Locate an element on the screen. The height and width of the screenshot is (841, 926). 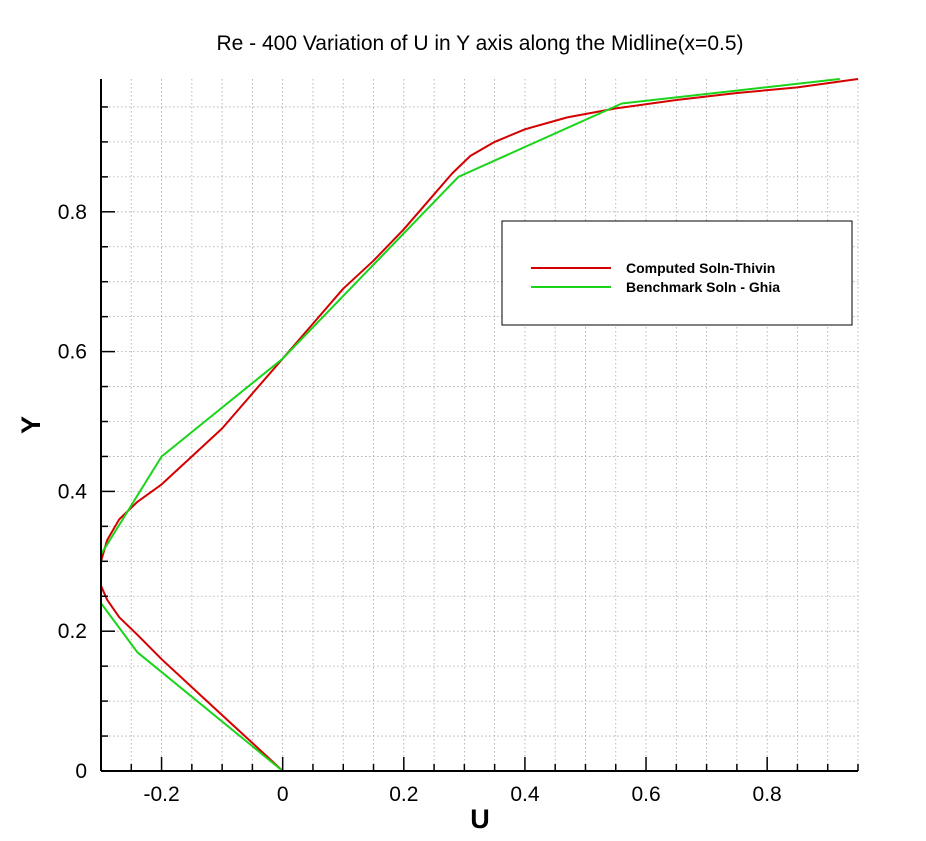
y-tick-label: 0.2 is located at coordinates (72, 631).